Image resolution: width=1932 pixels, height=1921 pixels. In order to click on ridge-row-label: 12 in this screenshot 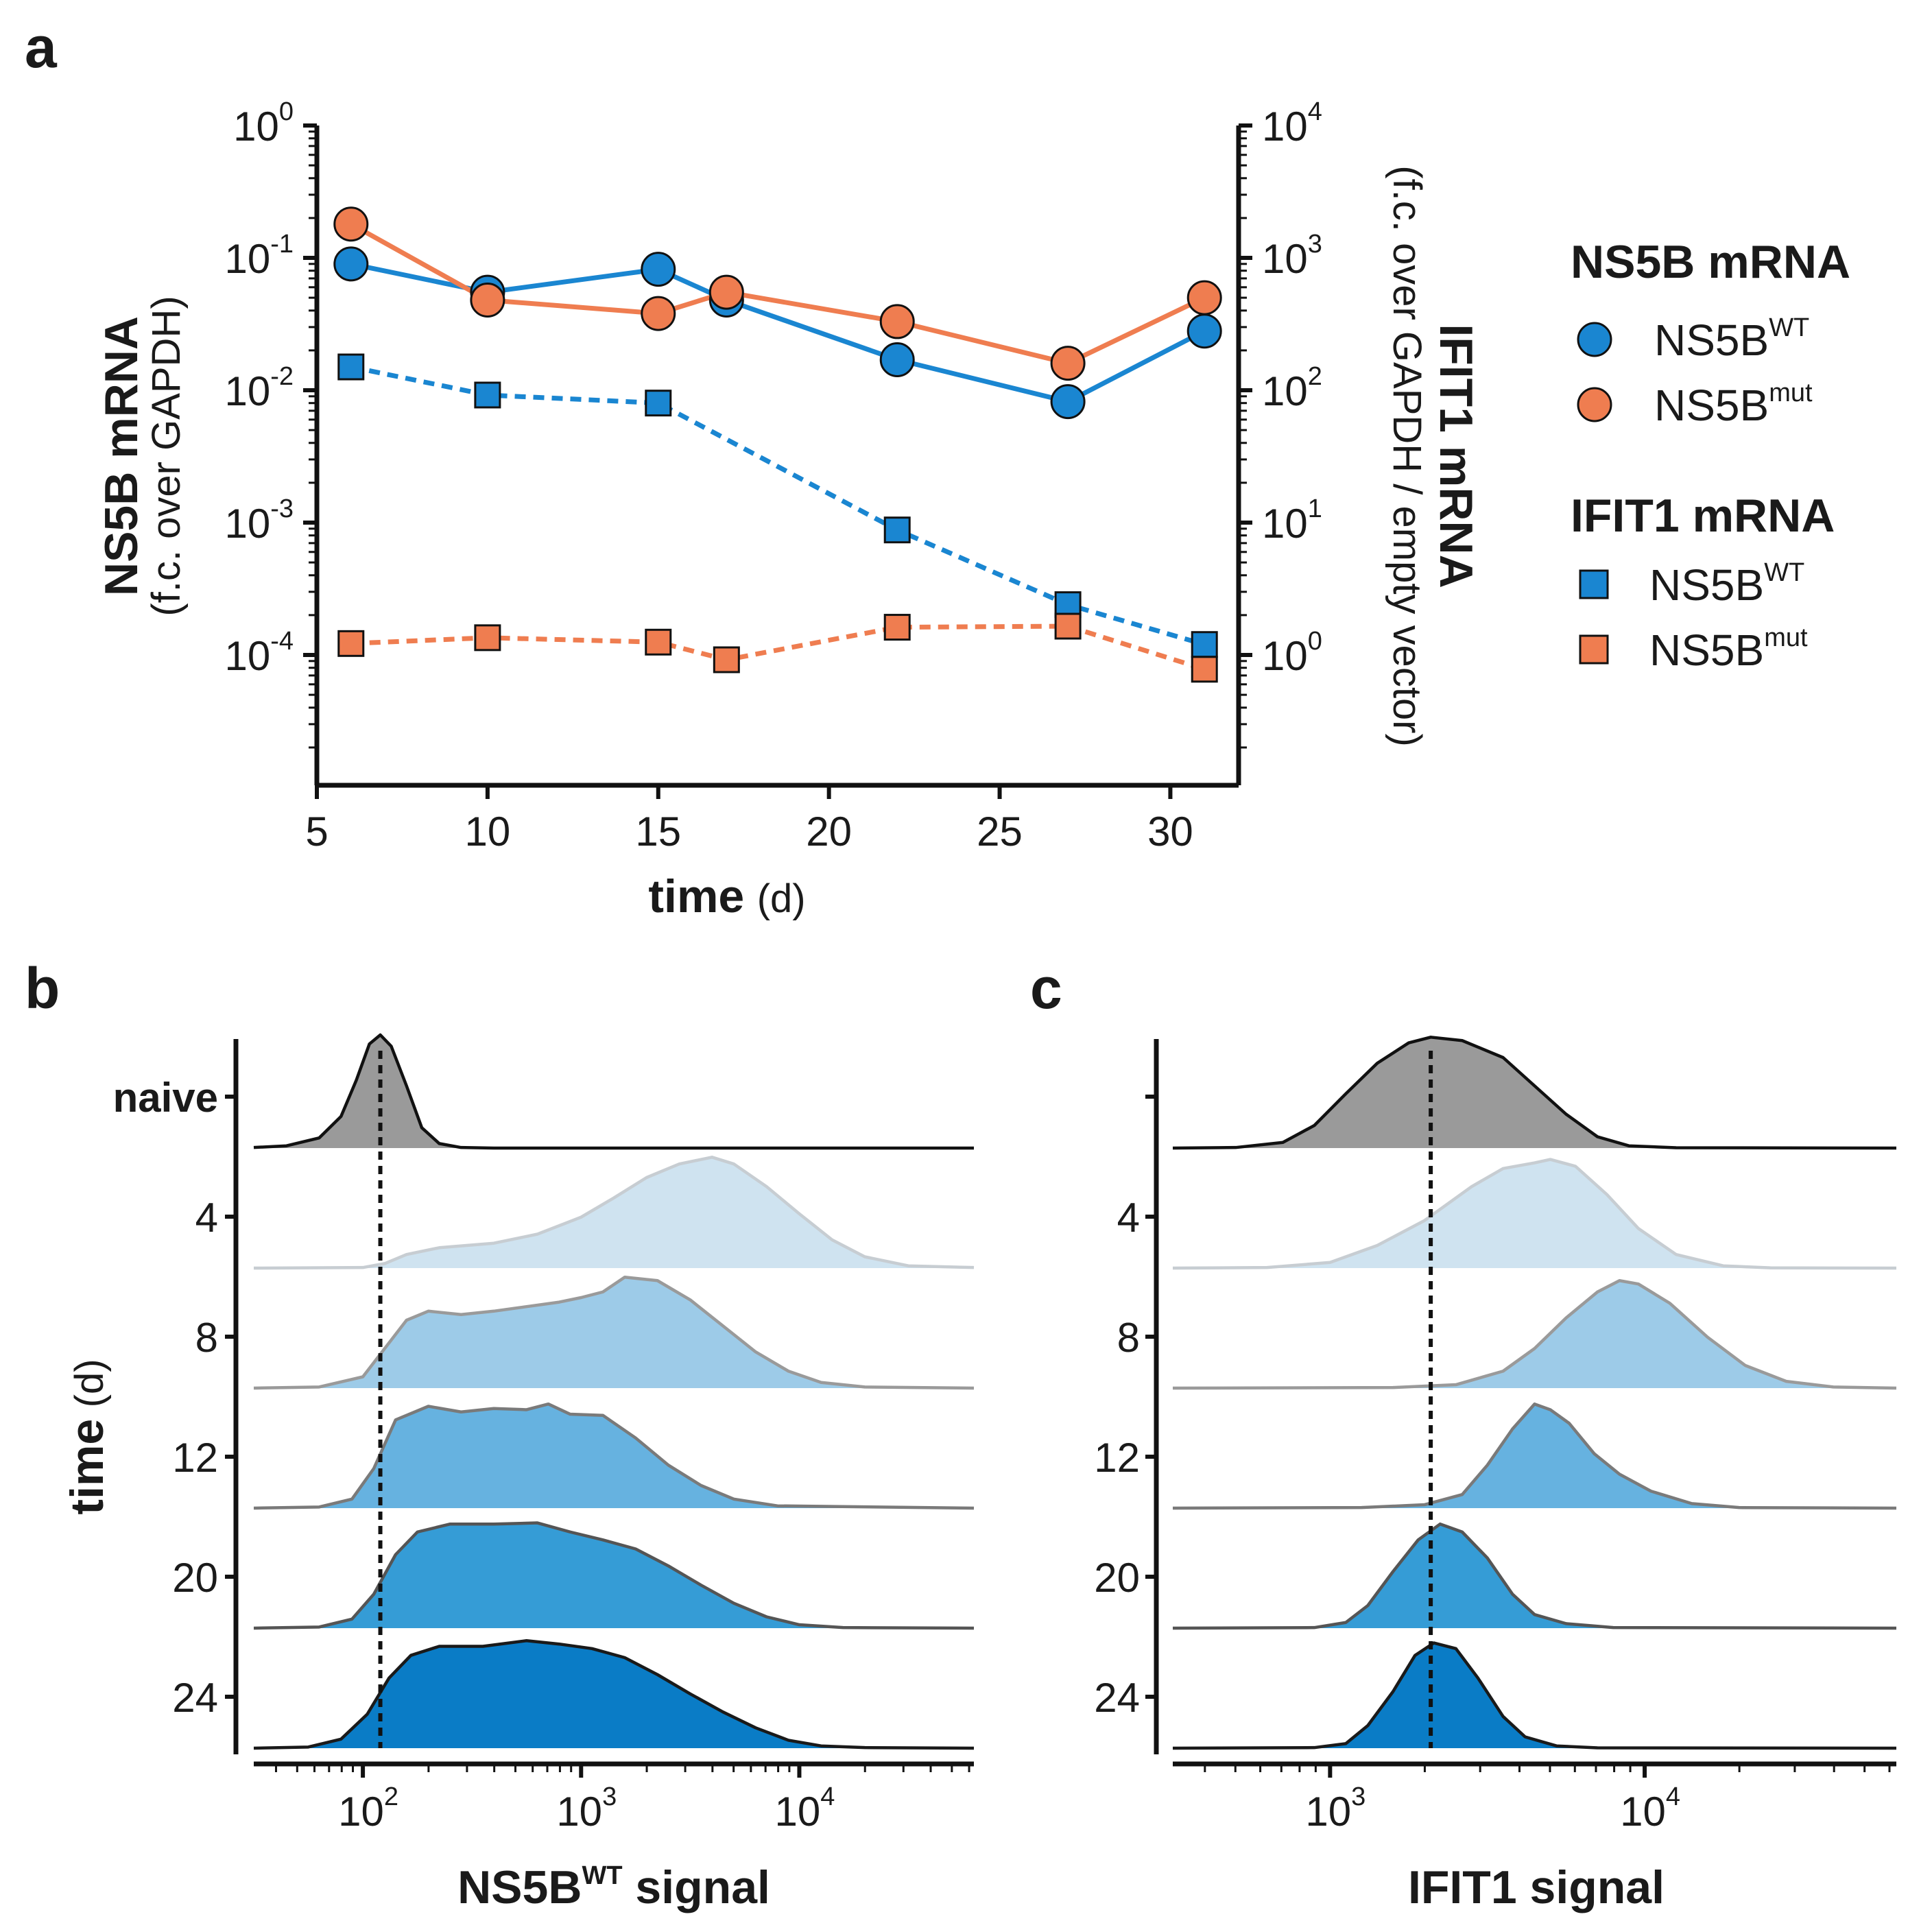, I will do `click(195, 1458)`.